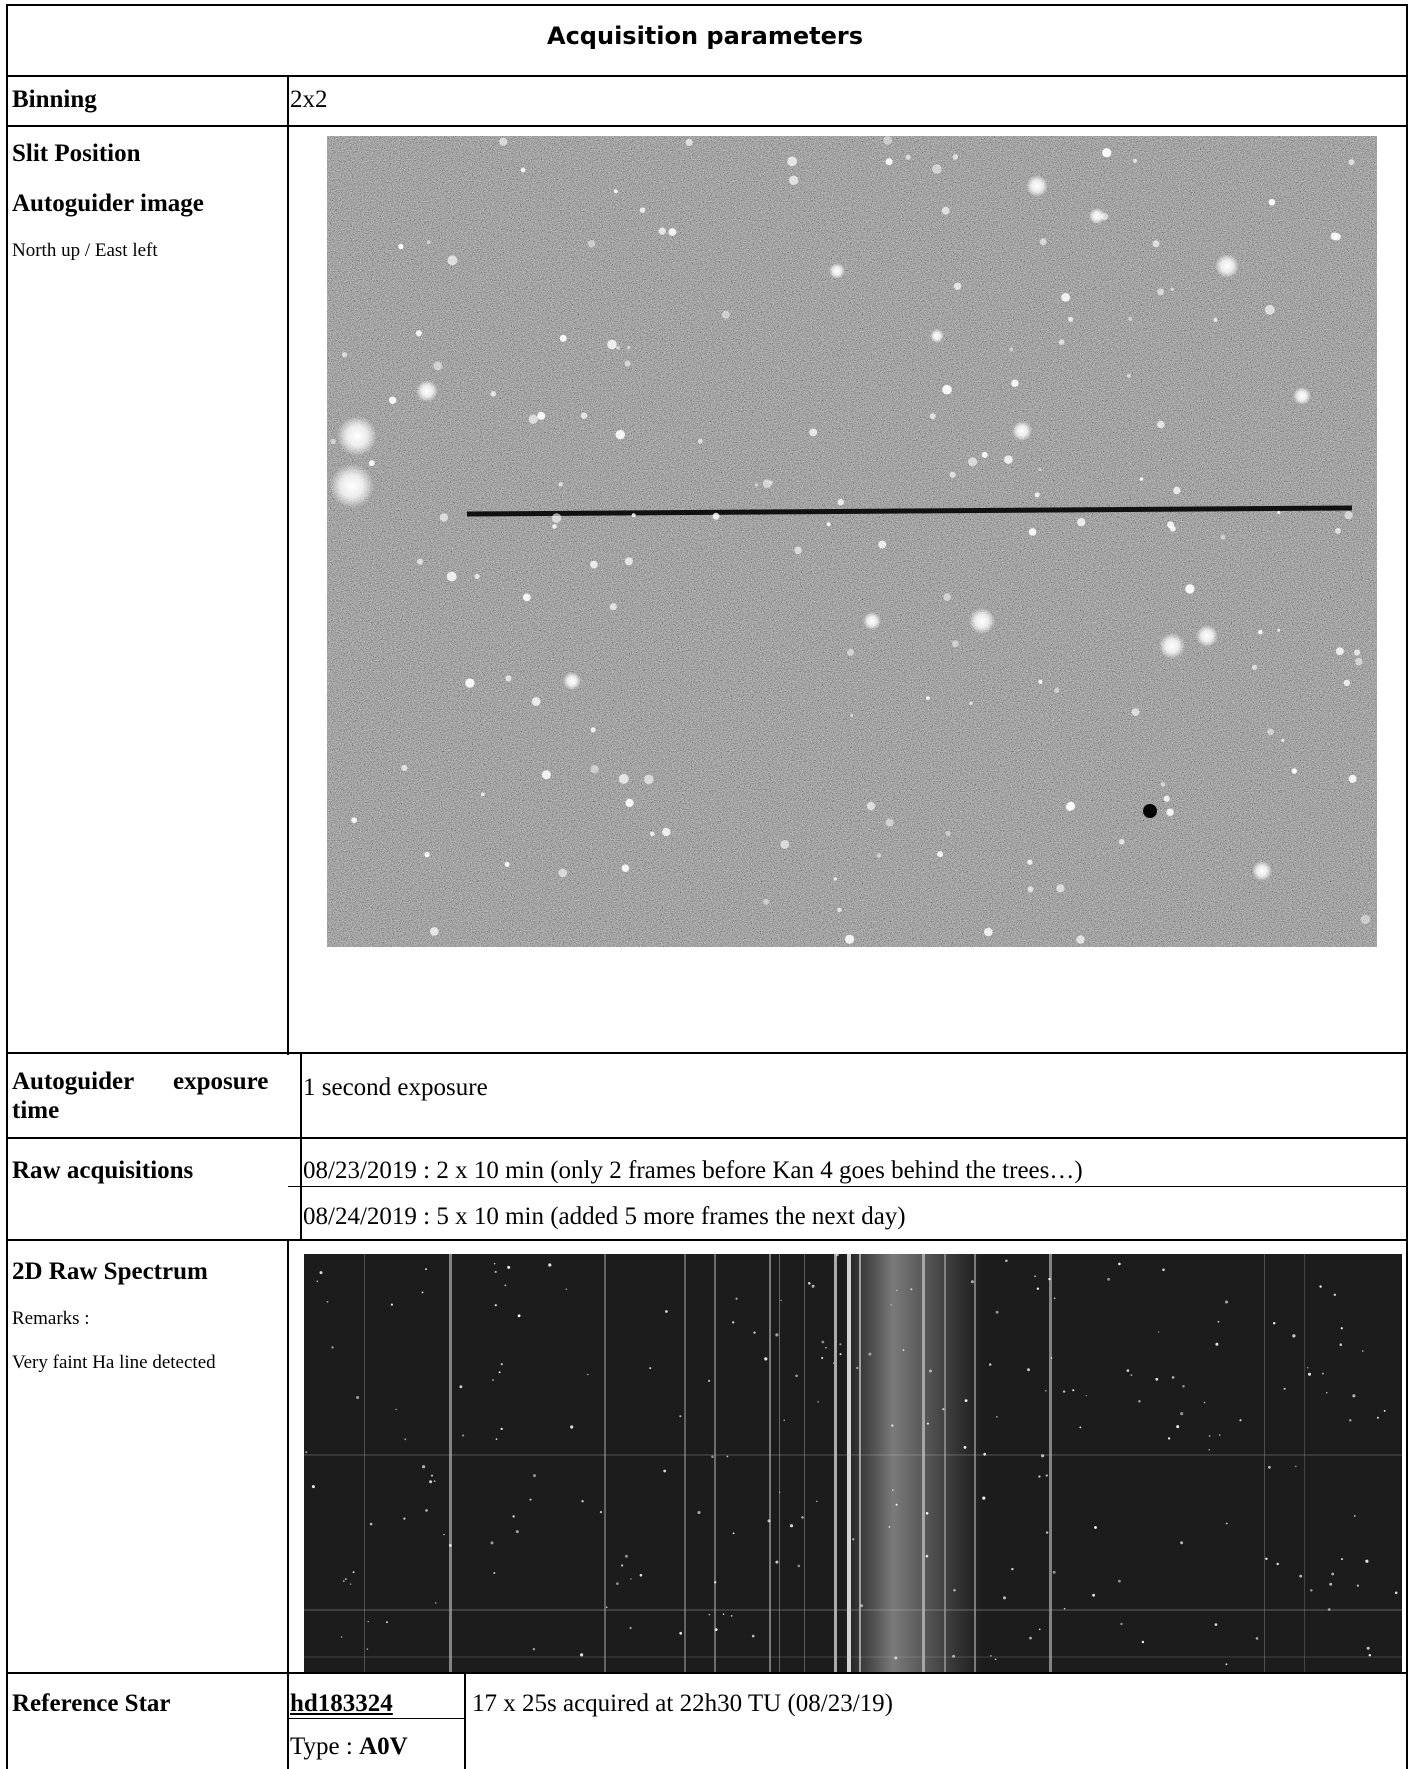  I want to click on slit-position-label: Slit Position, so click(76, 153).